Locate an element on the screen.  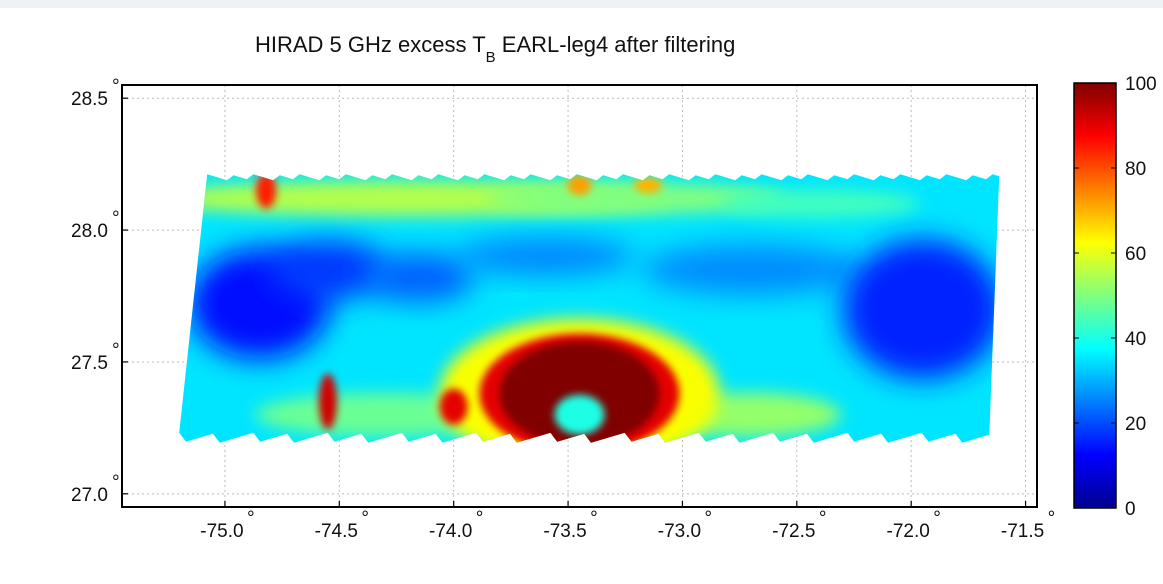
cold-band-mid is located at coordinates (419, 277).